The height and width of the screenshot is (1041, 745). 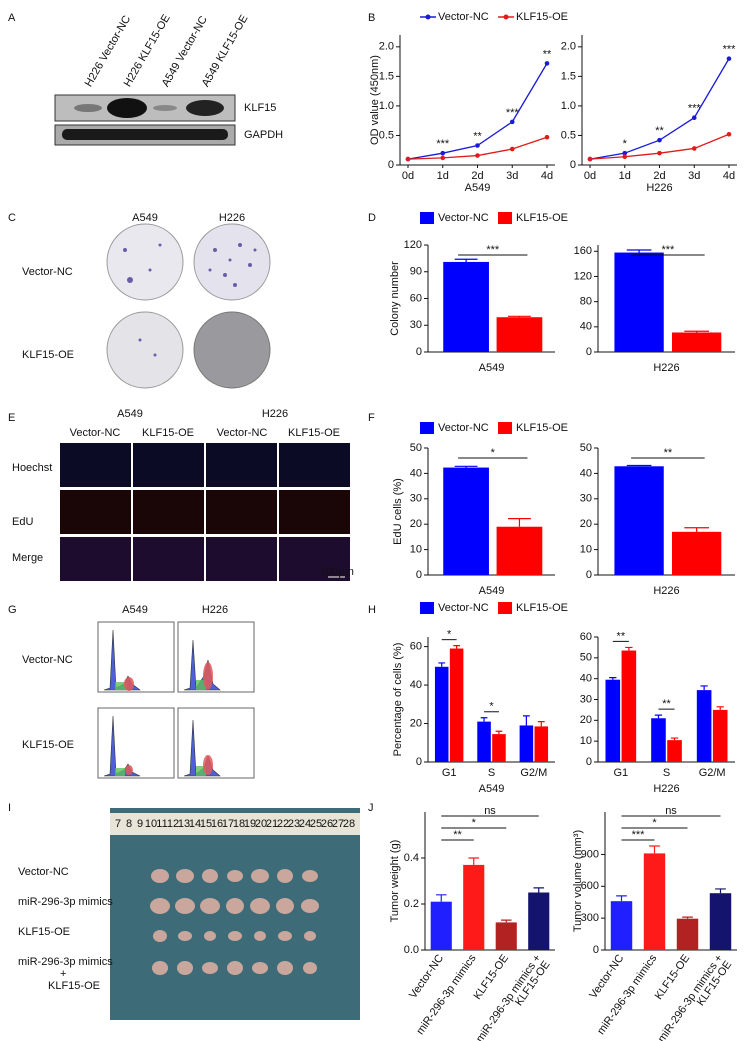 I want to click on ruler-number: 17, so click(x=228, y=824).